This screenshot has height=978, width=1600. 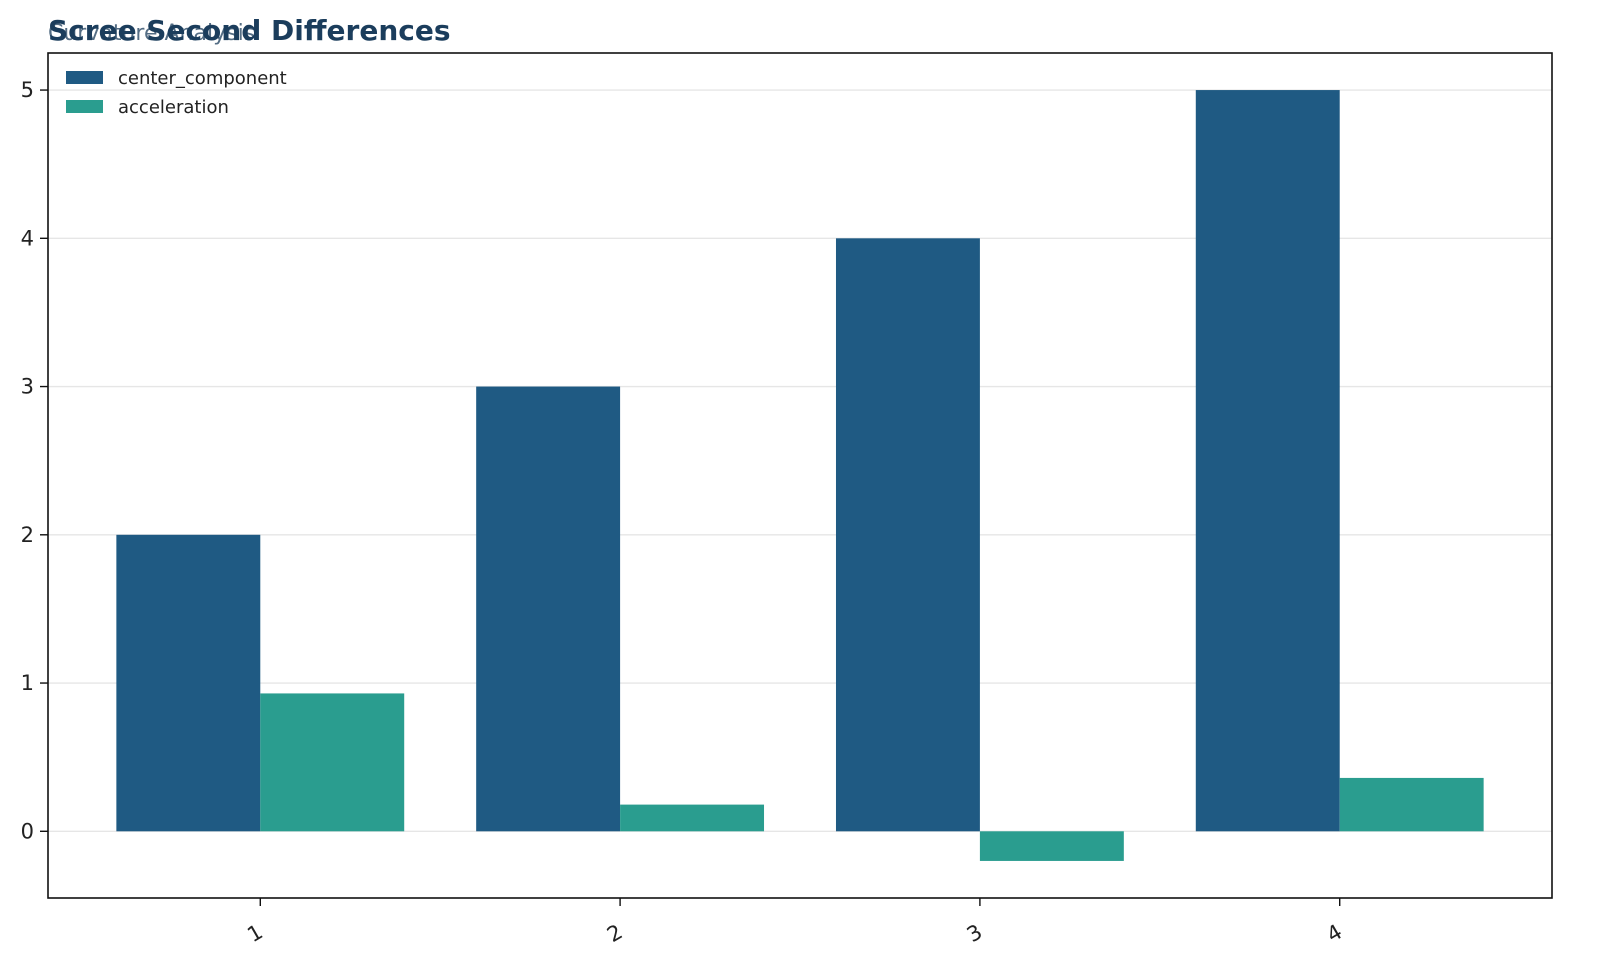 I want to click on x-tick-label: 1, so click(x=255, y=933).